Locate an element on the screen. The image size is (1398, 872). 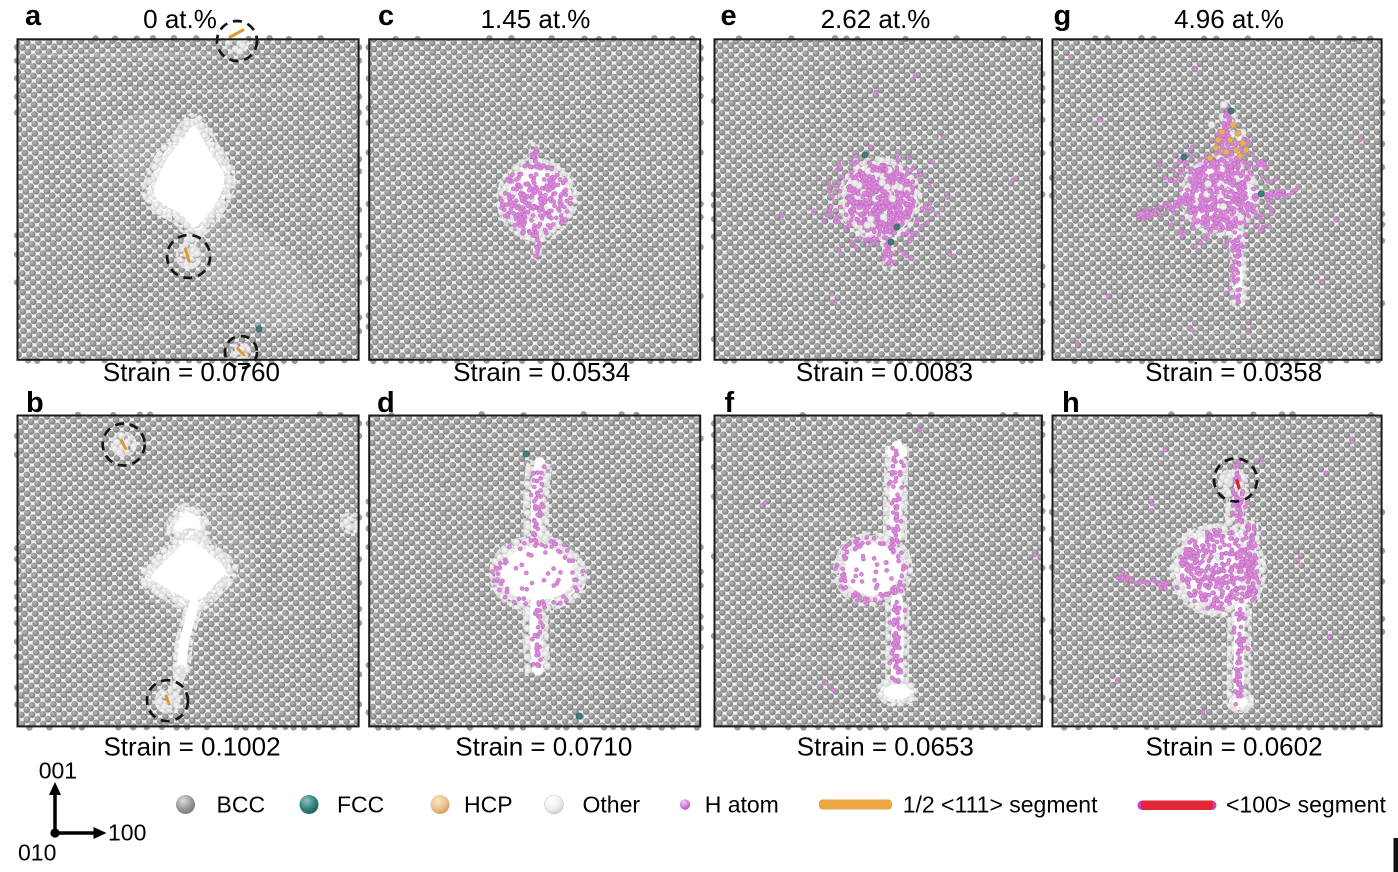
svg-text: Strain = 0.0083 is located at coordinates (884, 372).